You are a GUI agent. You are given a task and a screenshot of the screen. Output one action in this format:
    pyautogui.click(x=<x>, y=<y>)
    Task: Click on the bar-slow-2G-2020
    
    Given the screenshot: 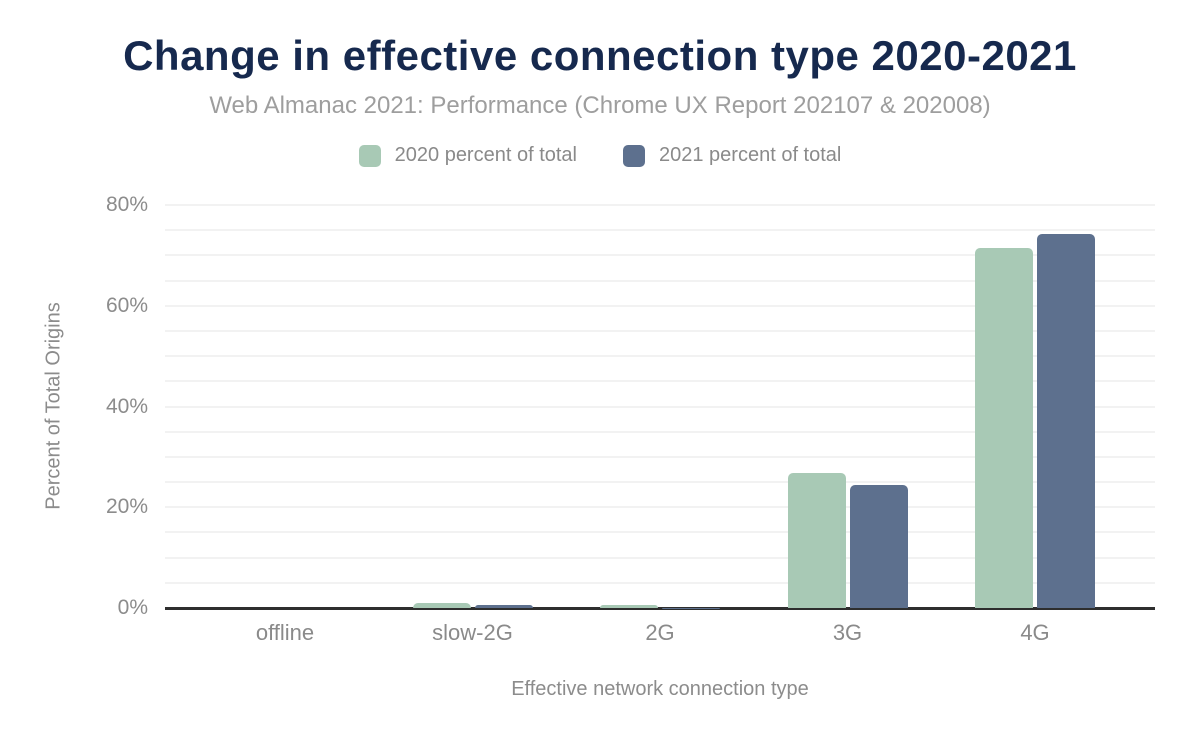 What is the action you would take?
    pyautogui.click(x=441, y=605)
    